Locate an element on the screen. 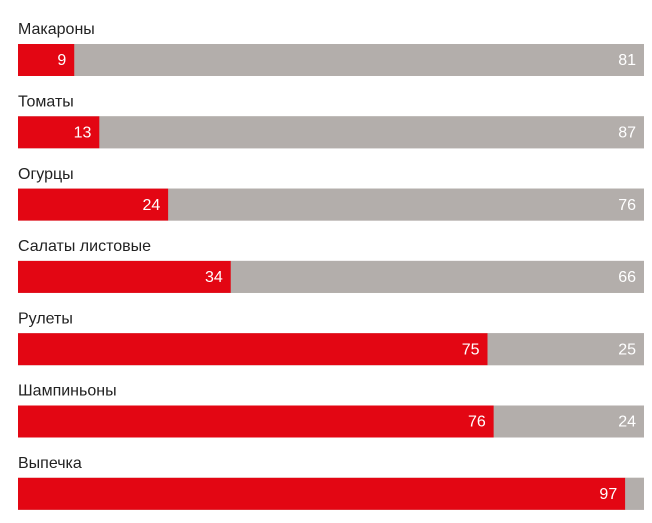  value-label: 87 is located at coordinates (627, 133).